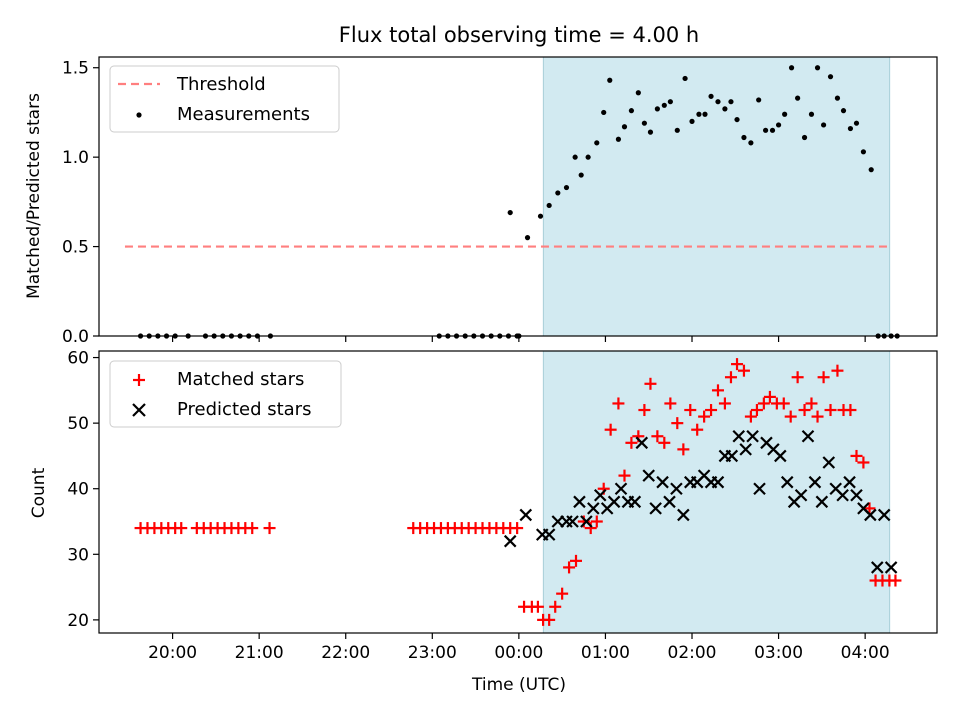 The width and height of the screenshot is (960, 720). Describe the element at coordinates (139, 115) in the screenshot. I see `legend-measurements-swatch` at that location.